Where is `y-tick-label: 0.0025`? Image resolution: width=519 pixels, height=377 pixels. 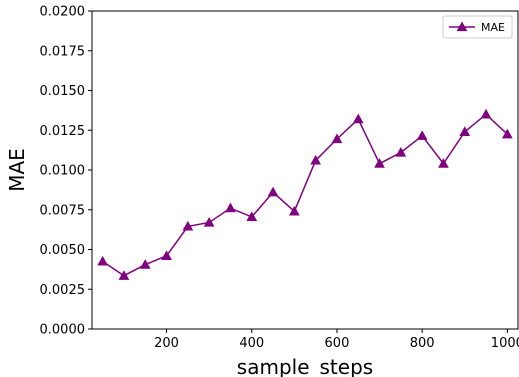
y-tick-label: 0.0025 is located at coordinates (63, 290).